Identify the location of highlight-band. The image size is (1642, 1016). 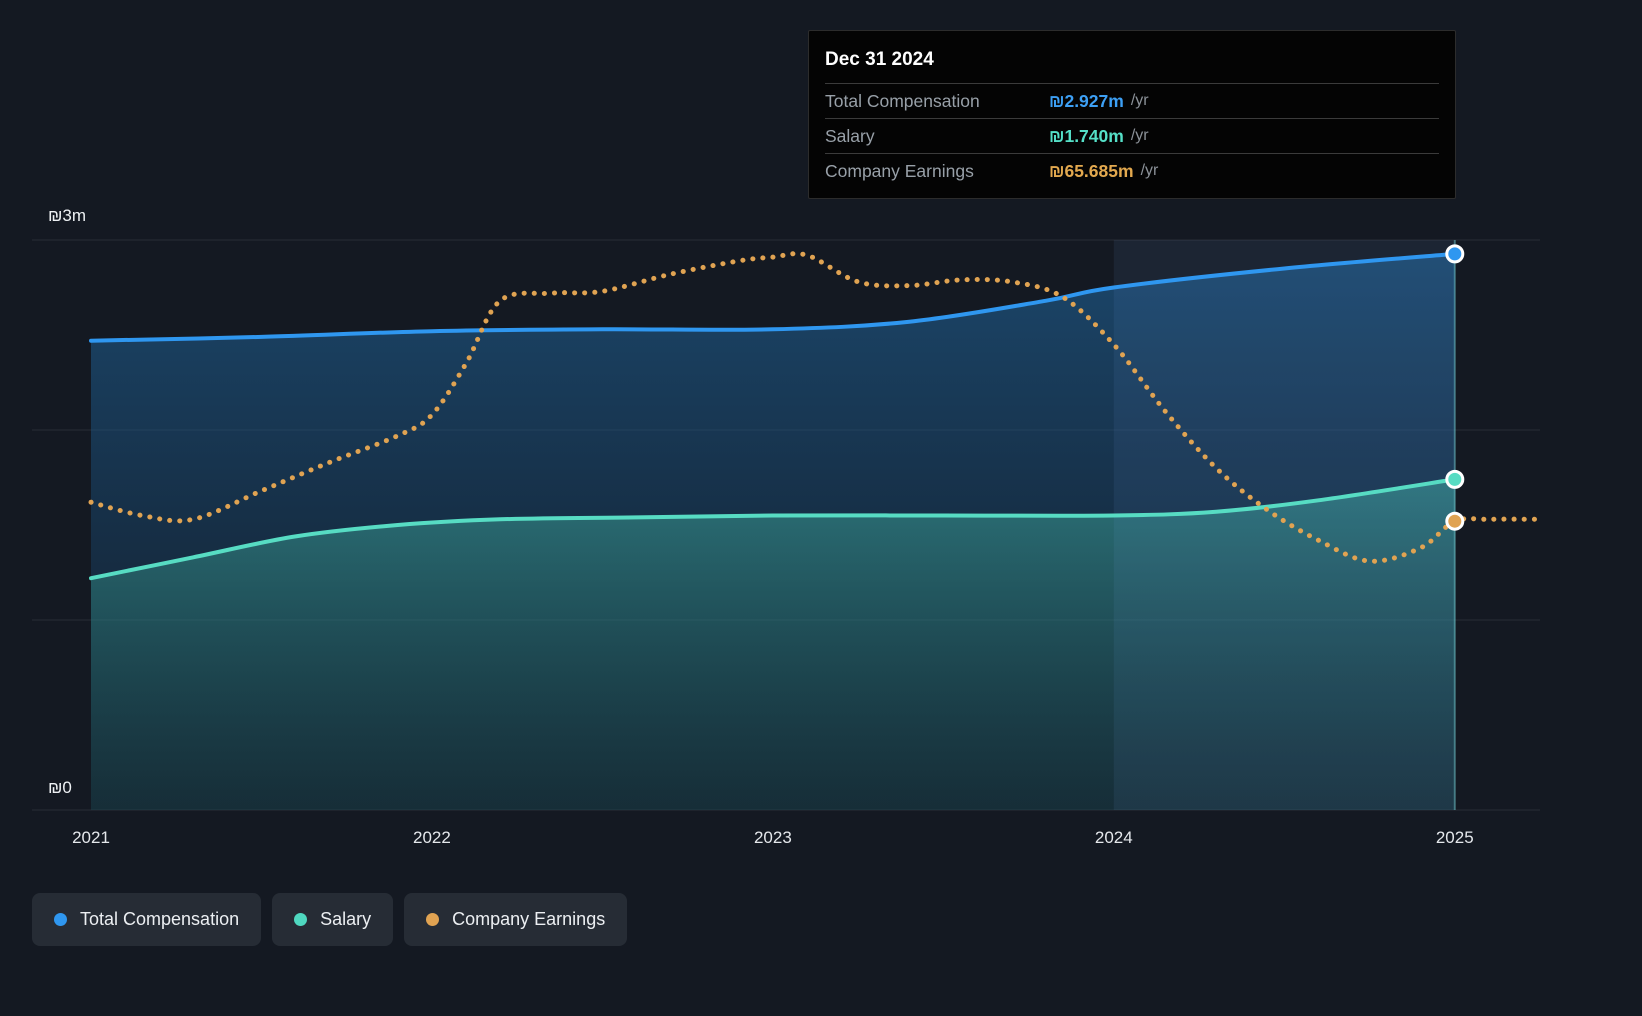
(1284, 525).